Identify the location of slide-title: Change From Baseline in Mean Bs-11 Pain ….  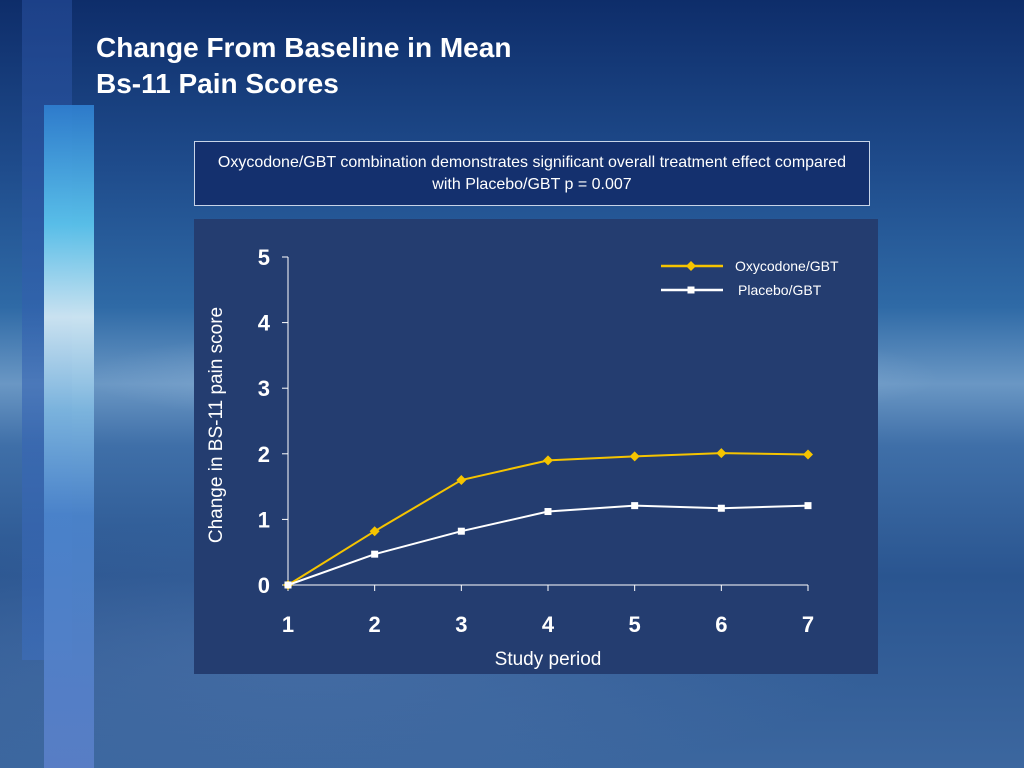
(303, 66).